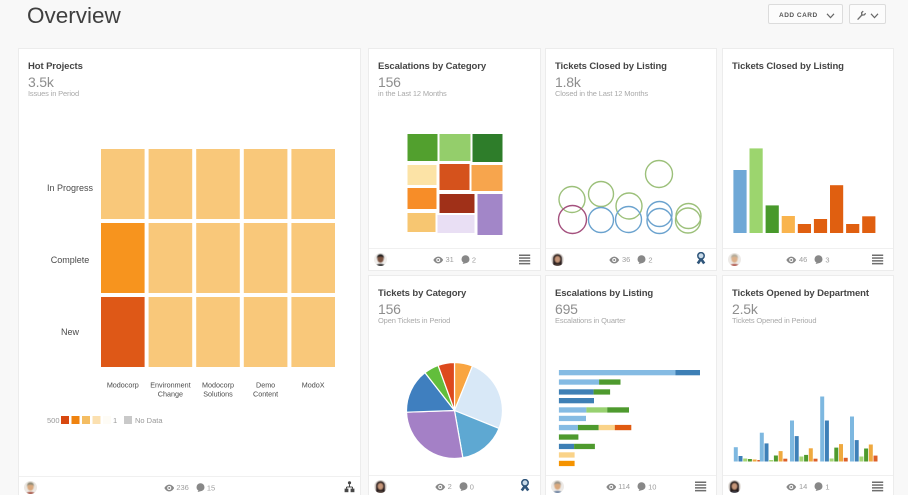 The image size is (908, 495). What do you see at coordinates (149, 420) in the screenshot?
I see `svg-text: No Data` at bounding box center [149, 420].